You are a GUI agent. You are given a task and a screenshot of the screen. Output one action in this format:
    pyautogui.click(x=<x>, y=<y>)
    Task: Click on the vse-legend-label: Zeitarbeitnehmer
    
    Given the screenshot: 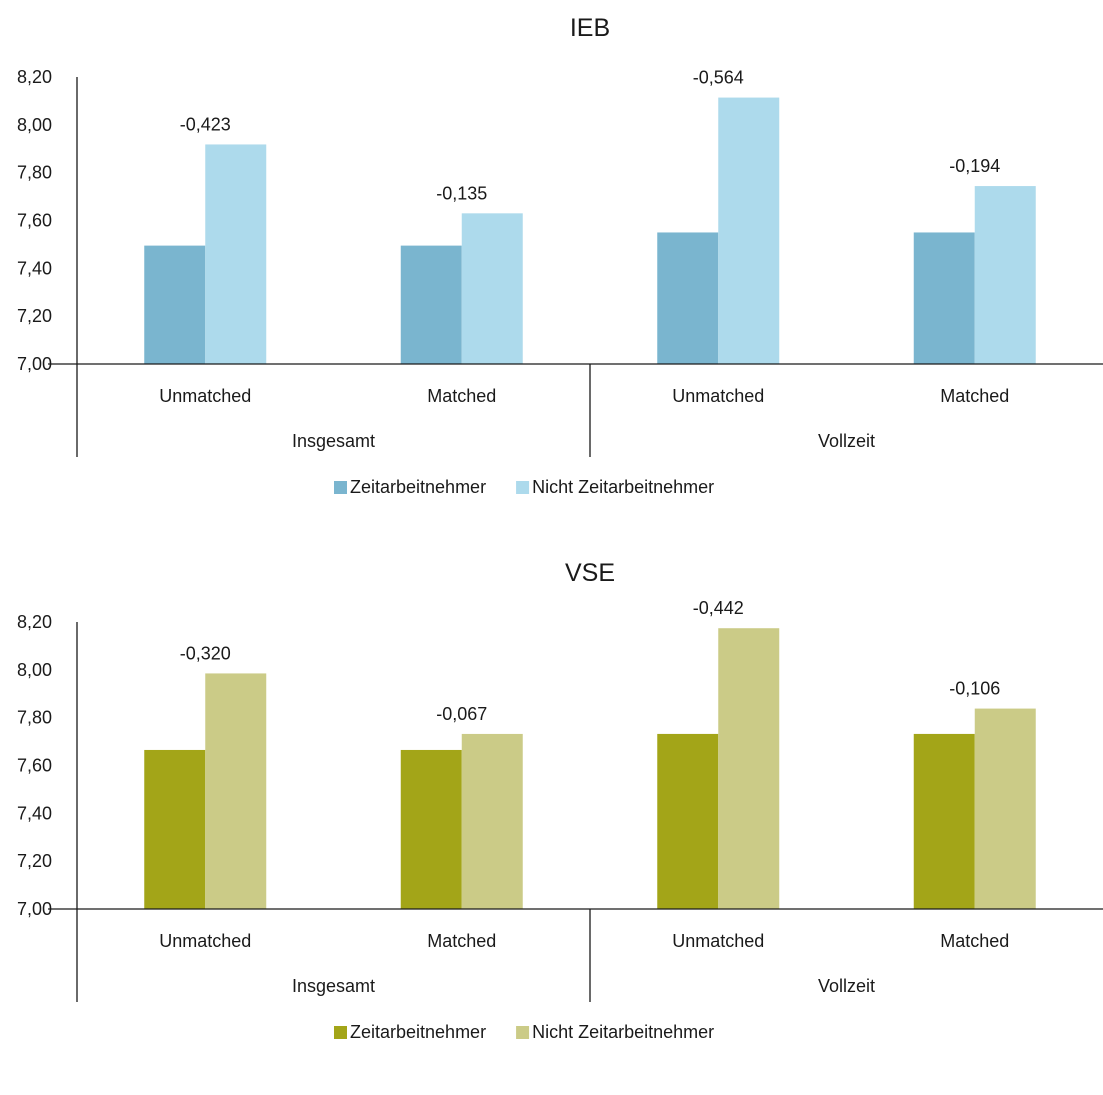 What is the action you would take?
    pyautogui.click(x=418, y=1032)
    